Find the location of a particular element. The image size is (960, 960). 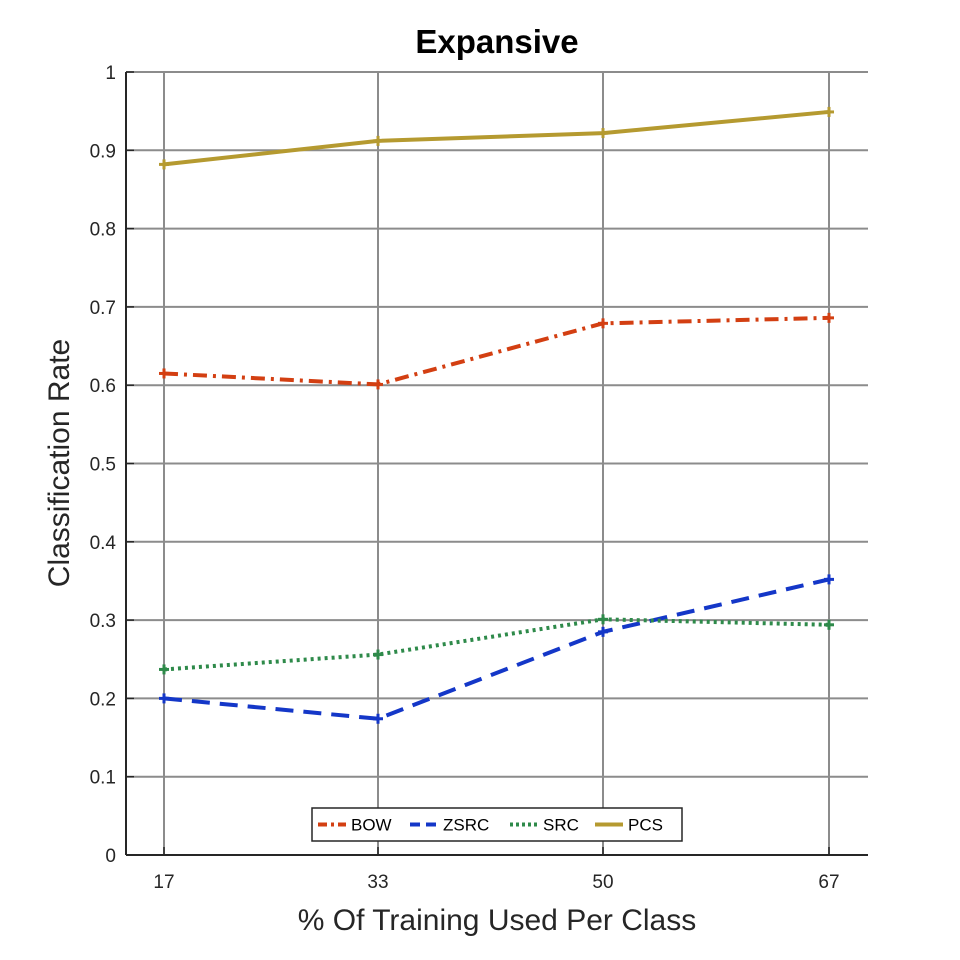

legend: BOW ZSRC SRC PCS is located at coordinates (497, 824).